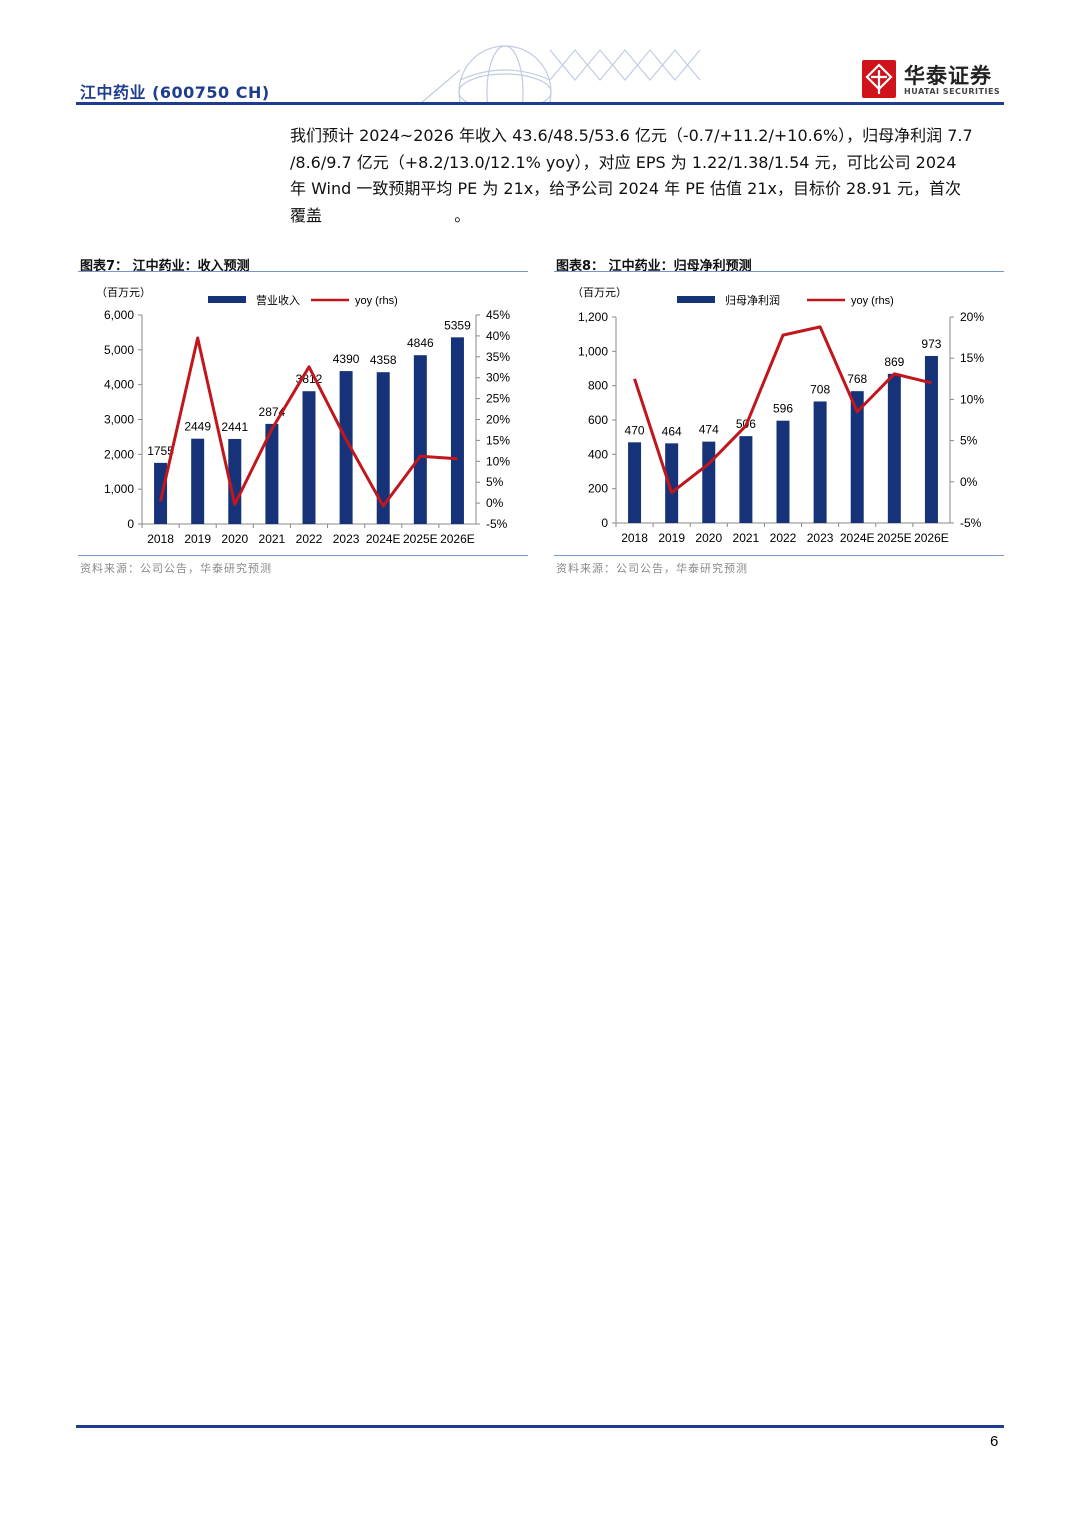 The width and height of the screenshot is (1080, 1527). What do you see at coordinates (119, 385) in the screenshot?
I see `left-tick-label: 4,000` at bounding box center [119, 385].